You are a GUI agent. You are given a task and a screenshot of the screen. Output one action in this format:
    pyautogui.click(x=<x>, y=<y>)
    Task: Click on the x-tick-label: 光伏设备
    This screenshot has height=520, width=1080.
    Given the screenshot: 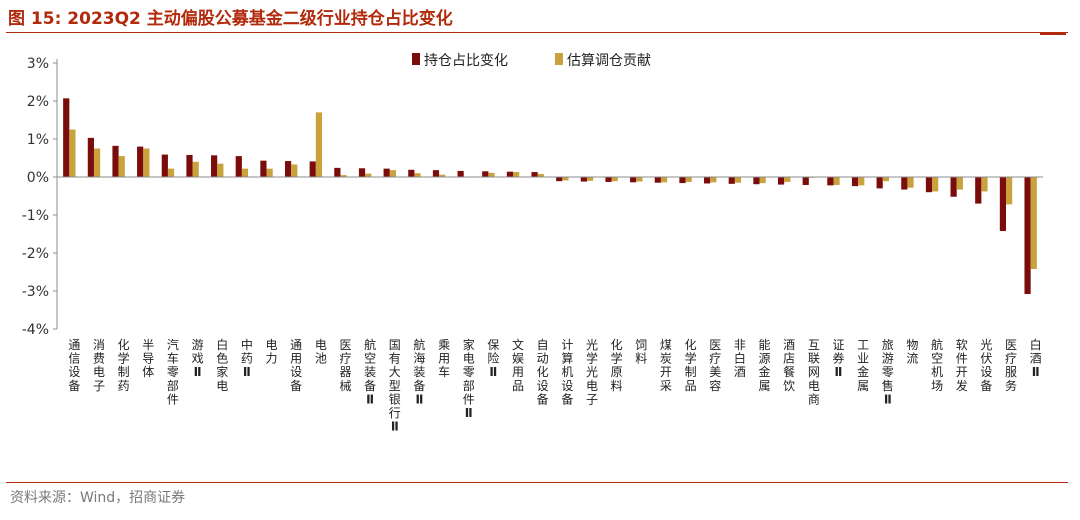 What is the action you would take?
    pyautogui.click(x=986, y=365)
    